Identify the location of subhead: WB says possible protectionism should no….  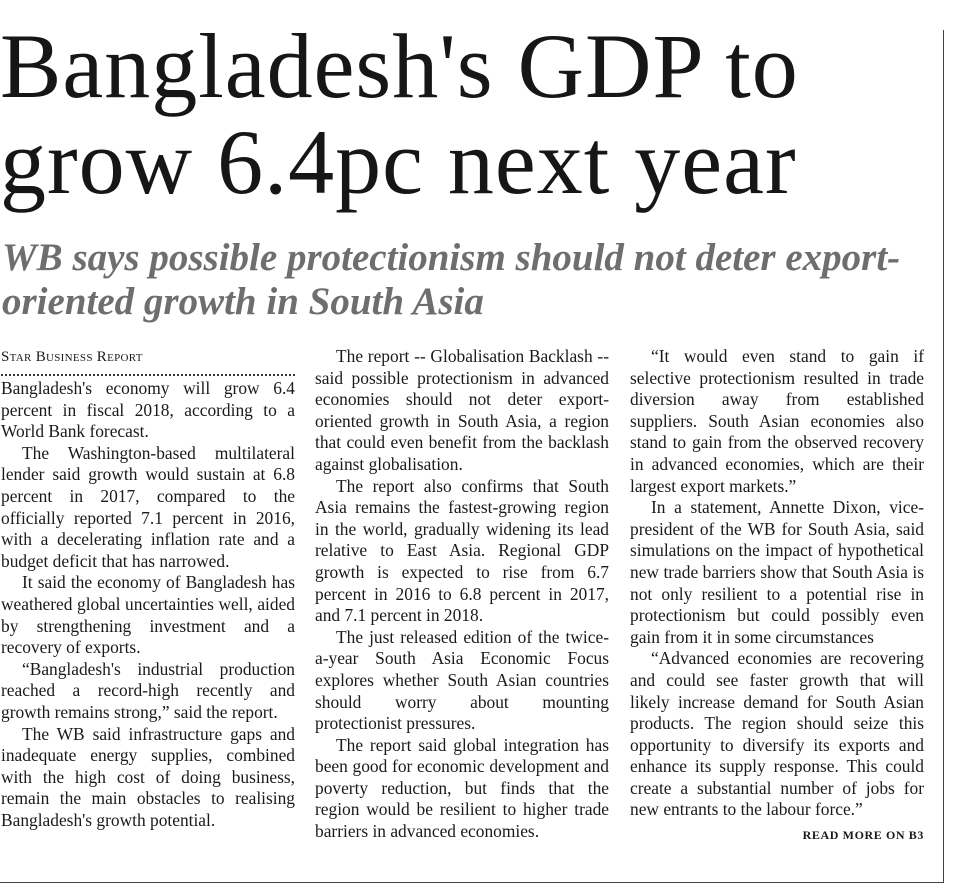
(451, 279).